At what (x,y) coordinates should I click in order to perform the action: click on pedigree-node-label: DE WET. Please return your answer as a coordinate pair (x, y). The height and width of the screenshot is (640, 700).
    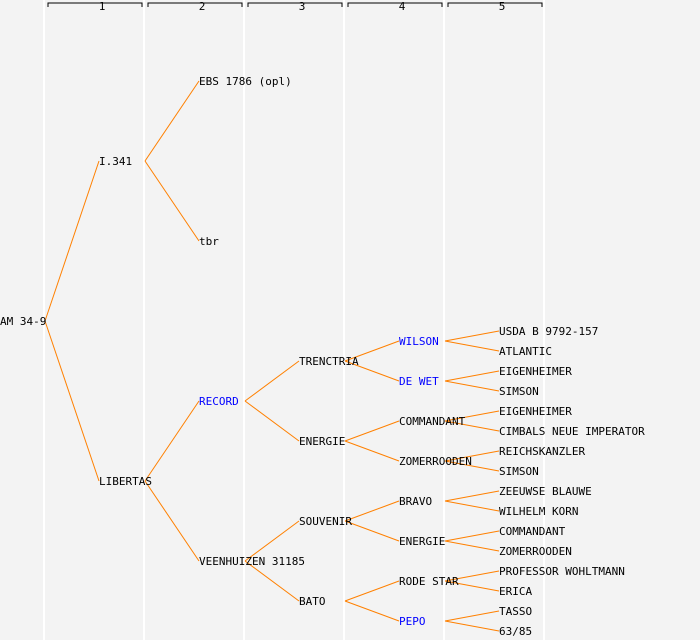
    Looking at the image, I should click on (419, 381).